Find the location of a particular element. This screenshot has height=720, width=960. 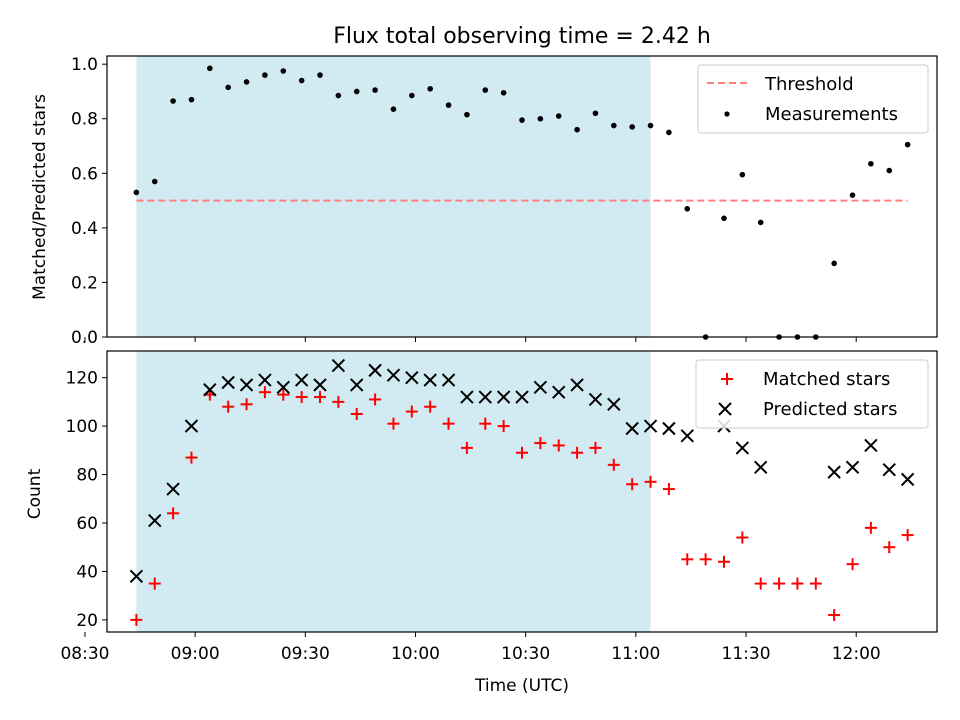

y-tick-label: 0.6 is located at coordinates (84, 174).